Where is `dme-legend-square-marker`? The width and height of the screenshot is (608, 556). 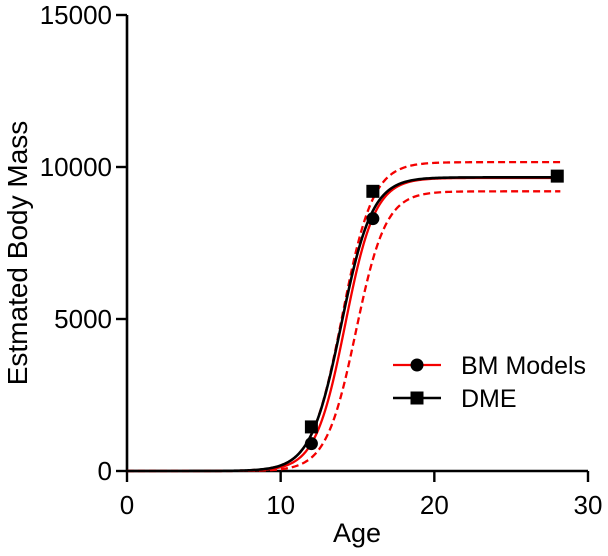 dme-legend-square-marker is located at coordinates (417, 398).